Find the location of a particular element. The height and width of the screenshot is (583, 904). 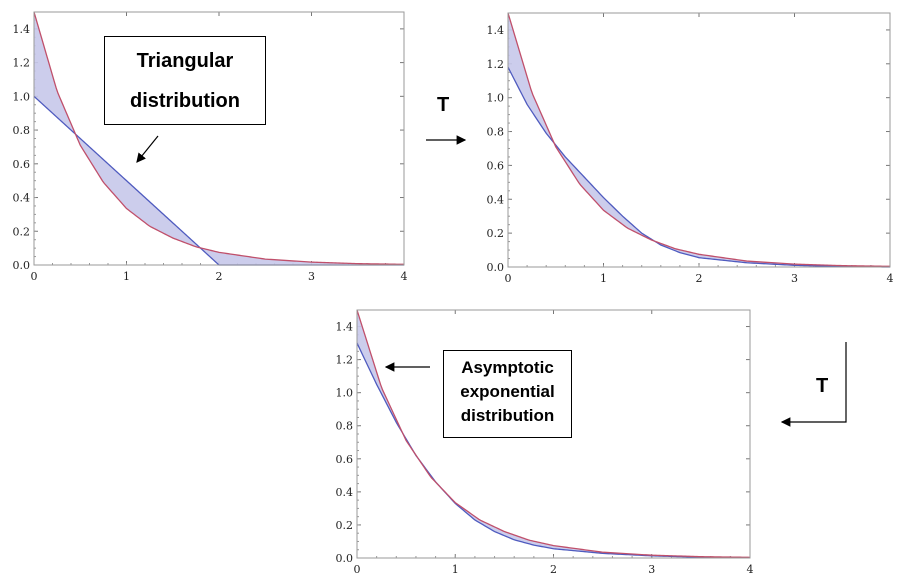

callout-triangular-distribution: Triangular distribution is located at coordinates (185, 80).